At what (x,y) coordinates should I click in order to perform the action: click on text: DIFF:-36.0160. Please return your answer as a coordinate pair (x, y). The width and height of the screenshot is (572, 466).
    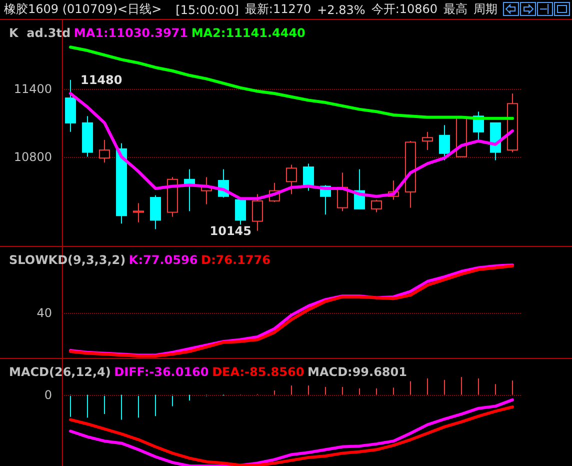
    Looking at the image, I should click on (161, 372).